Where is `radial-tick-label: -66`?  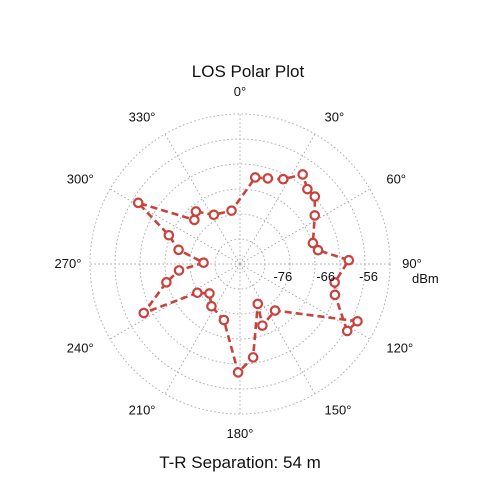 radial-tick-label: -66 is located at coordinates (325, 276).